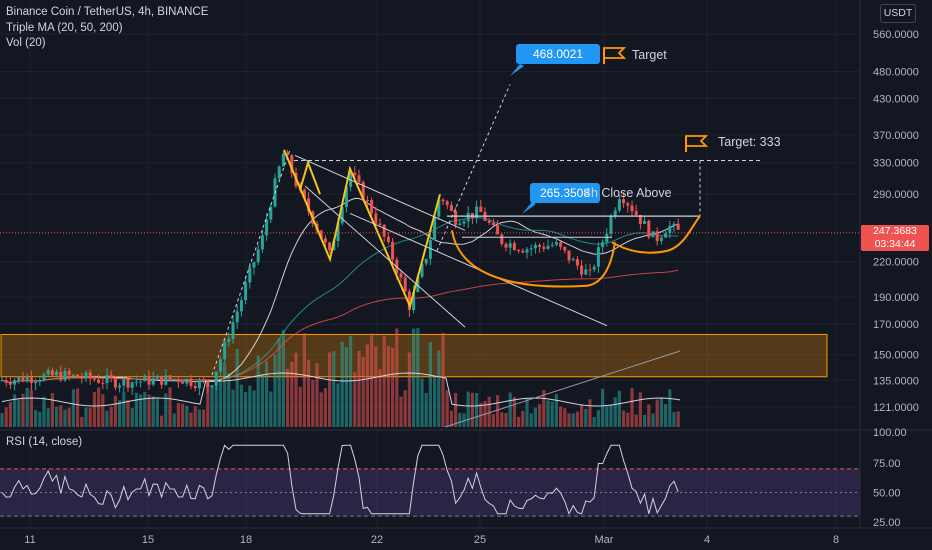  Describe the element at coordinates (558, 54) in the screenshot. I see `target-high-callout: 468.0021` at that location.